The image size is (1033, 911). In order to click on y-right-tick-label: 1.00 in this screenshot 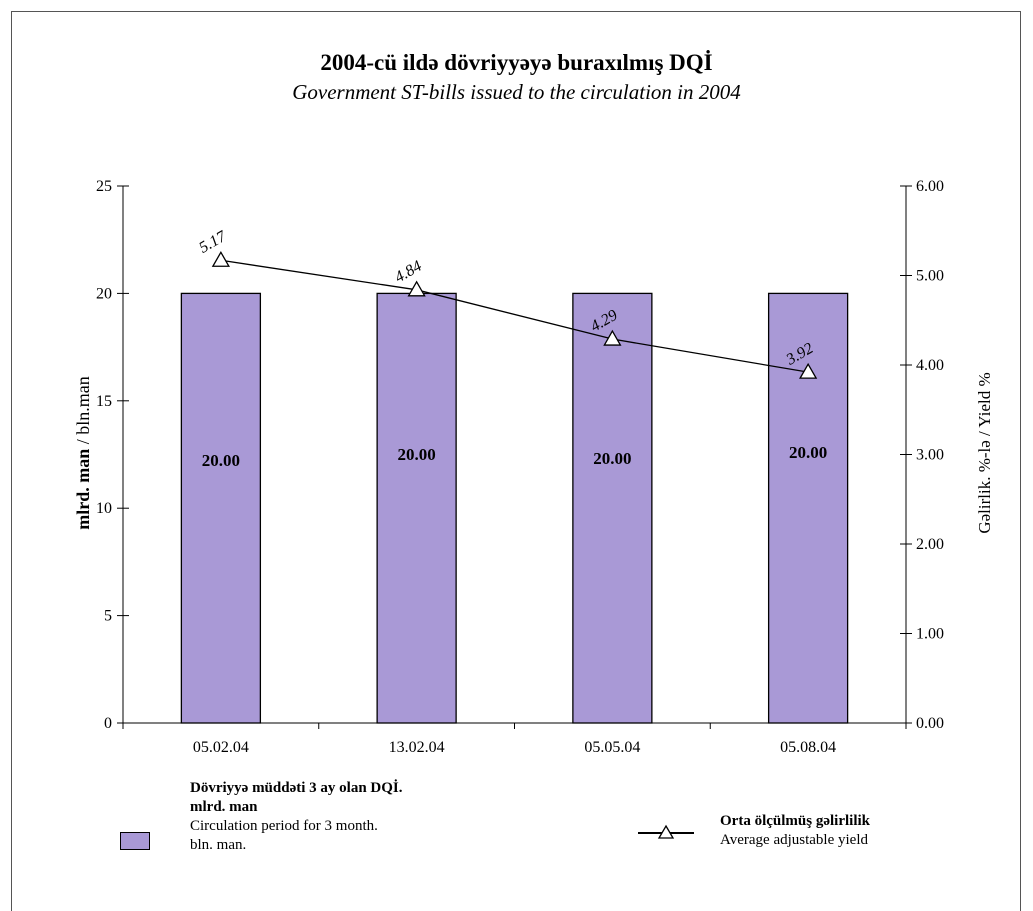, I will do `click(930, 634)`.